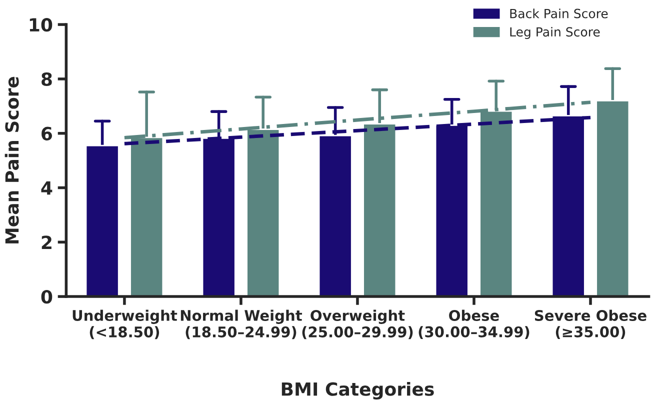 Image resolution: width=662 pixels, height=409 pixels. Describe the element at coordinates (47, 133) in the screenshot. I see `y-tick-label: 6` at that location.